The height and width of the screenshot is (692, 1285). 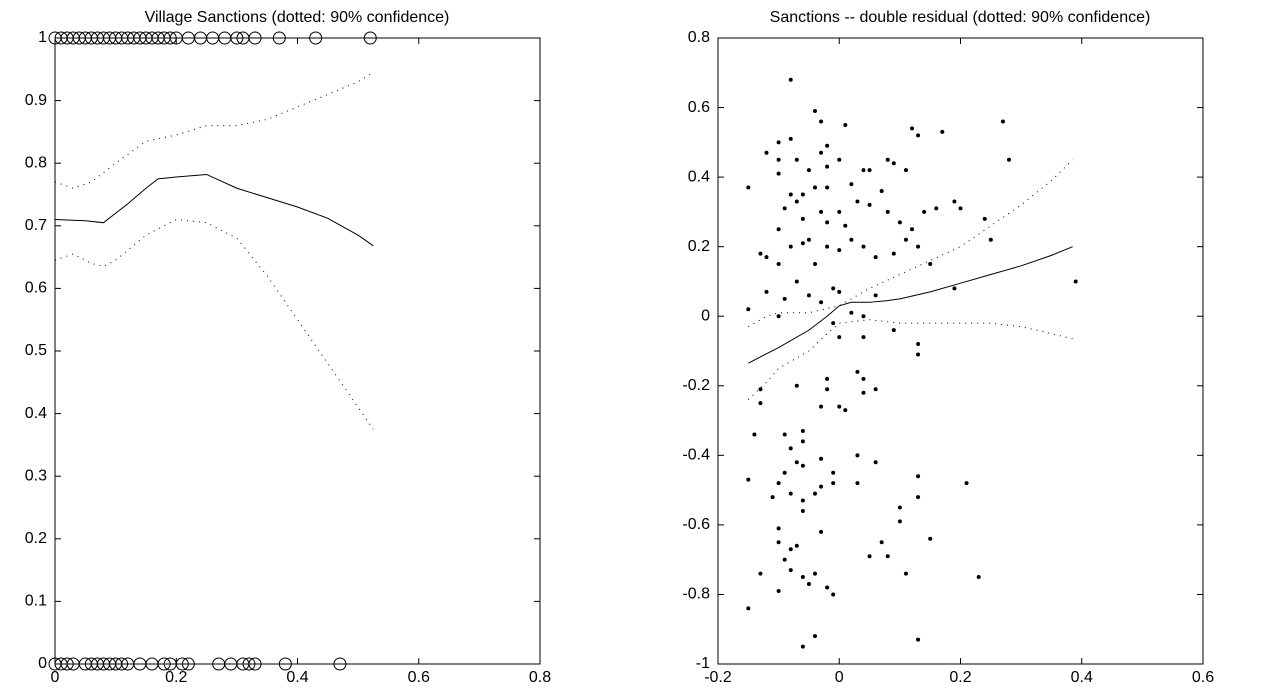 I want to click on x-tick-label: 0, so click(x=55, y=677).